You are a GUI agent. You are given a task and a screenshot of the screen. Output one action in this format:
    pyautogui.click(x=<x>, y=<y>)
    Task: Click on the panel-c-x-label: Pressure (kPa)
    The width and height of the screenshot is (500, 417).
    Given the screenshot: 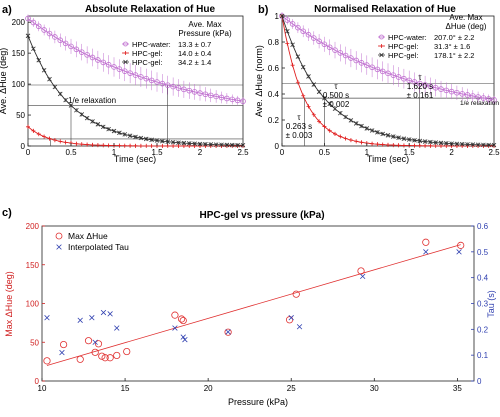 What is the action you would take?
    pyautogui.click(x=258, y=402)
    